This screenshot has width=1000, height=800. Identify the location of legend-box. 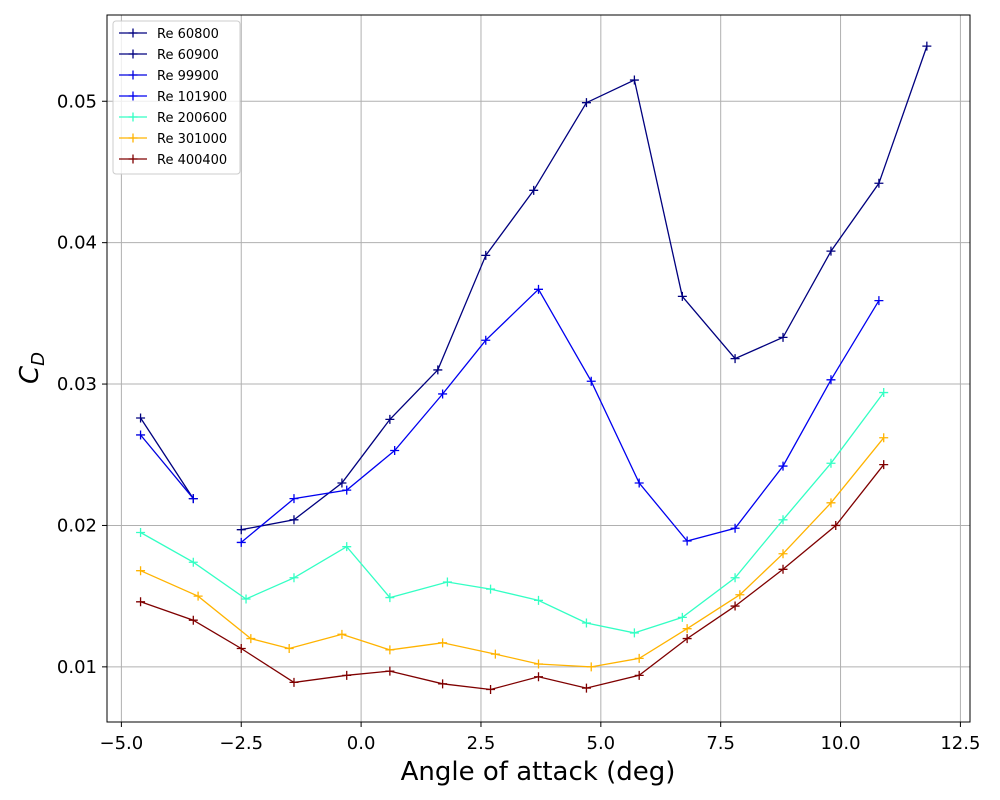
(176, 97).